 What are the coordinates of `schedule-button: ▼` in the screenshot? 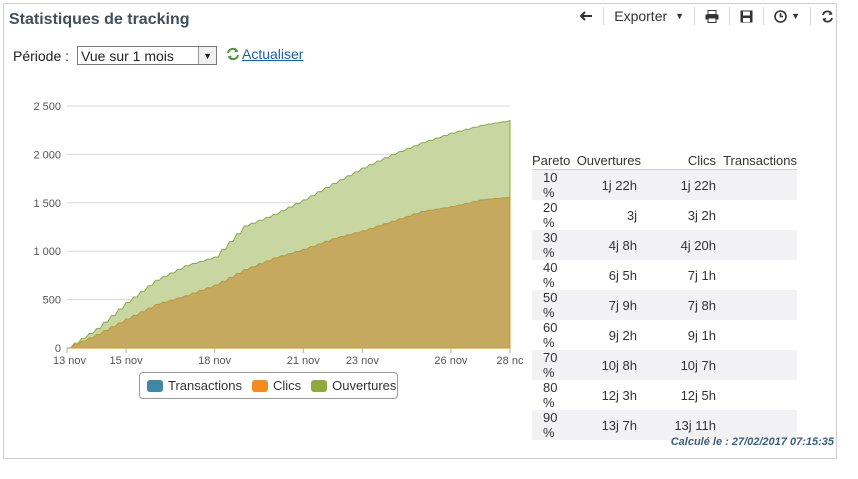 It's located at (787, 16).